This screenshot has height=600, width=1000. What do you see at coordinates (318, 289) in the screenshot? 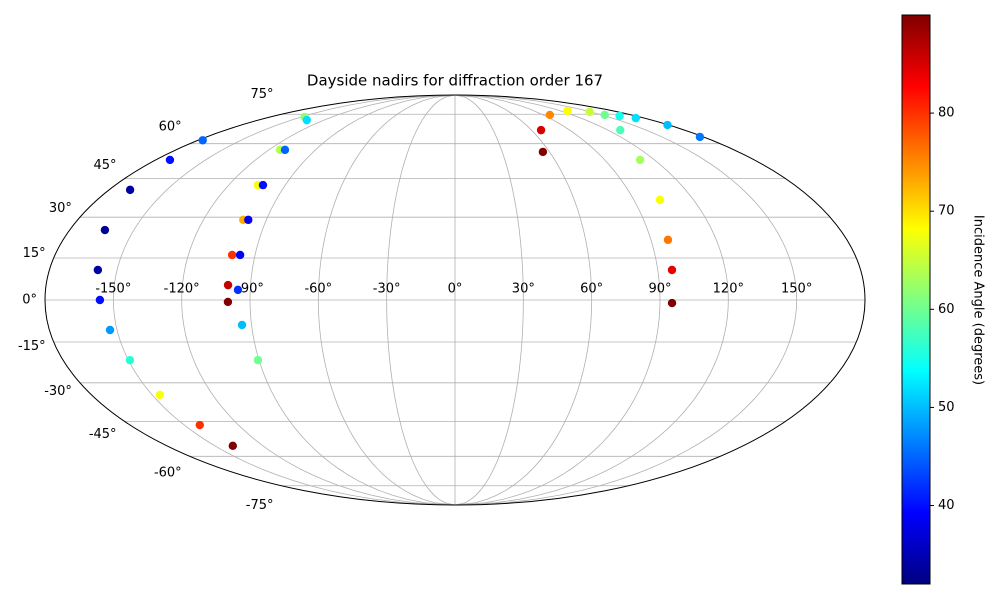
I see `x-tick-label: -60°` at bounding box center [318, 289].